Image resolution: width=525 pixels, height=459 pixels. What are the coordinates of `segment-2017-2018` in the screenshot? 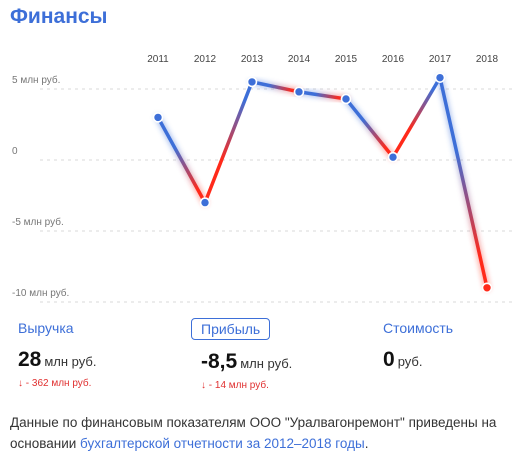 It's located at (463, 182).